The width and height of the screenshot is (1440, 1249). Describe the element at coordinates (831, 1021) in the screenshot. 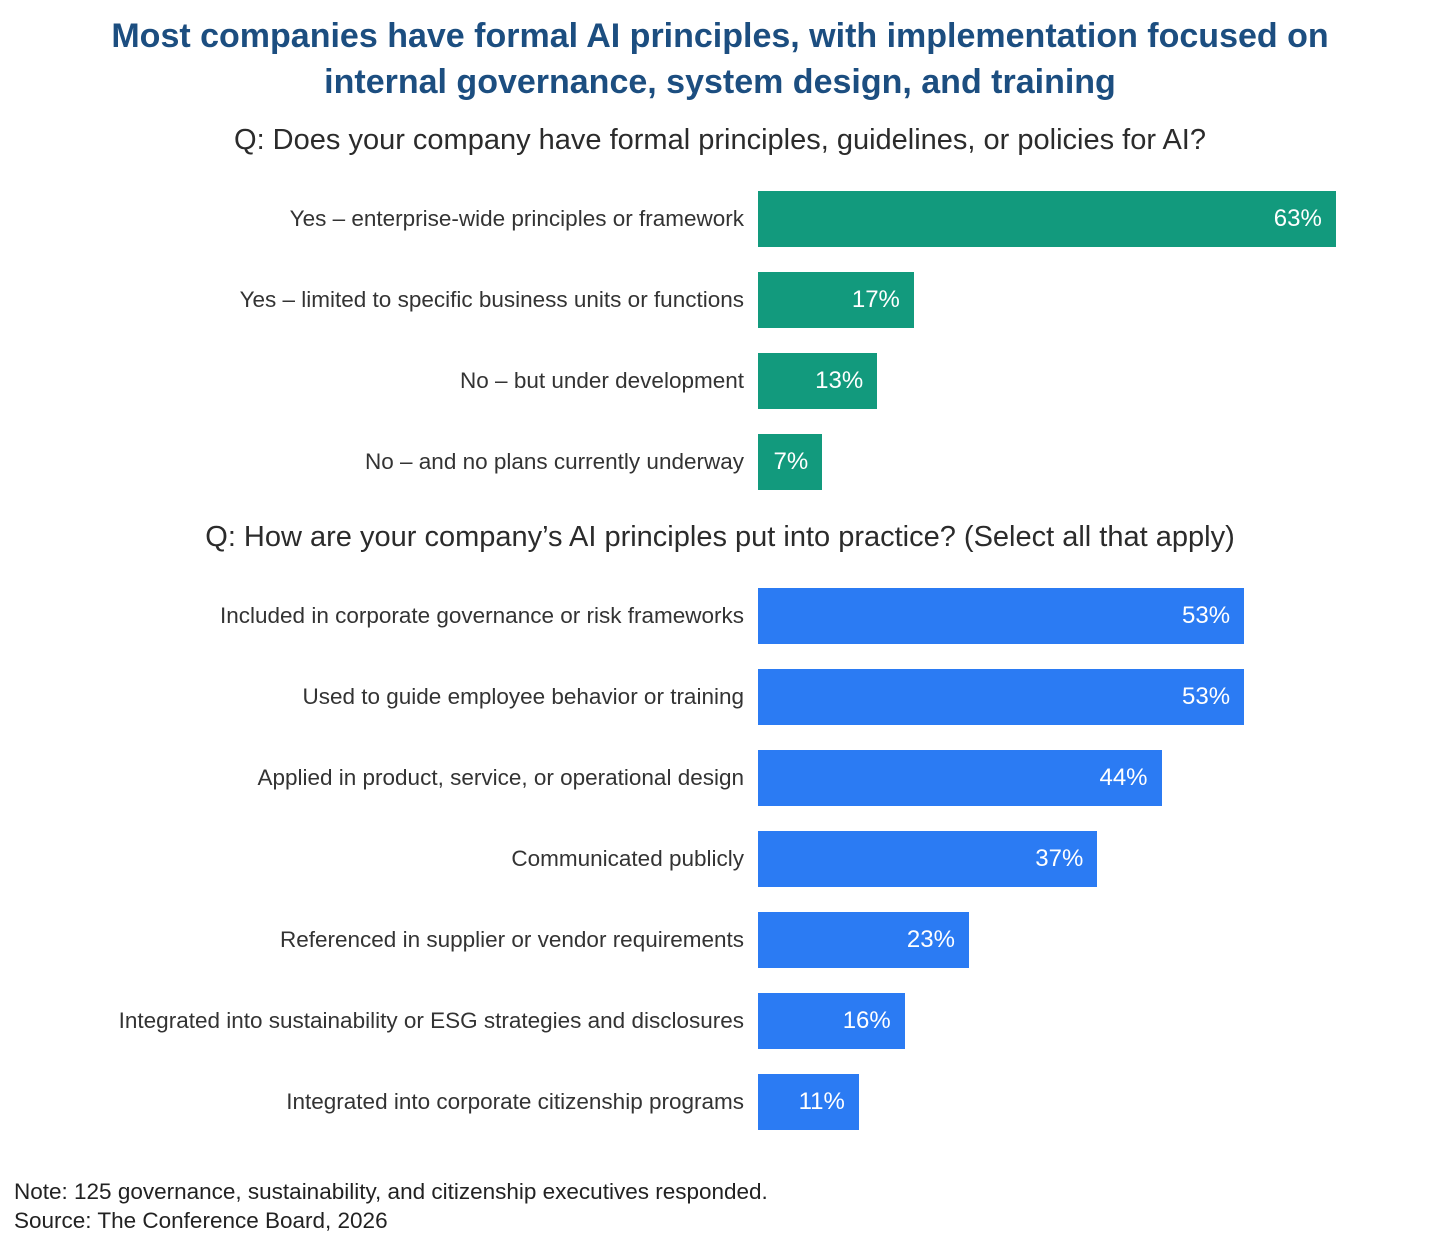

I see `bar-blue: 16%` at that location.